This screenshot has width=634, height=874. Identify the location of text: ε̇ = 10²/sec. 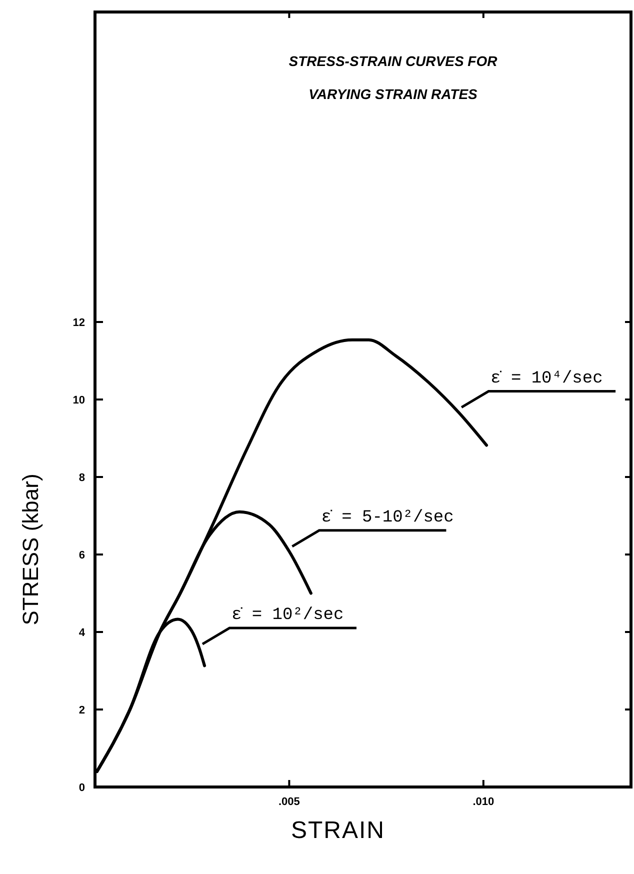
(287, 616).